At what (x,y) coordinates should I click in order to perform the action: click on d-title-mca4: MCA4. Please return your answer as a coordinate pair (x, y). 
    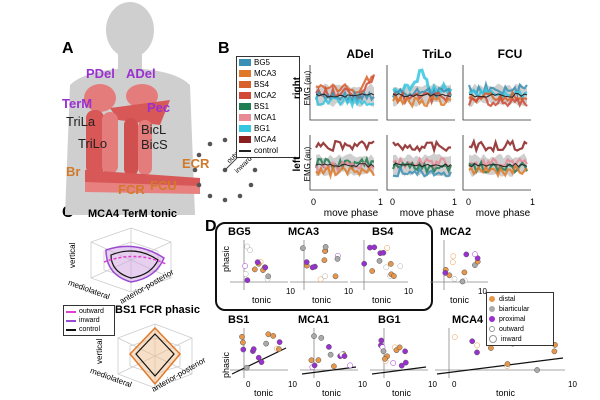
    Looking at the image, I should click on (468, 320).